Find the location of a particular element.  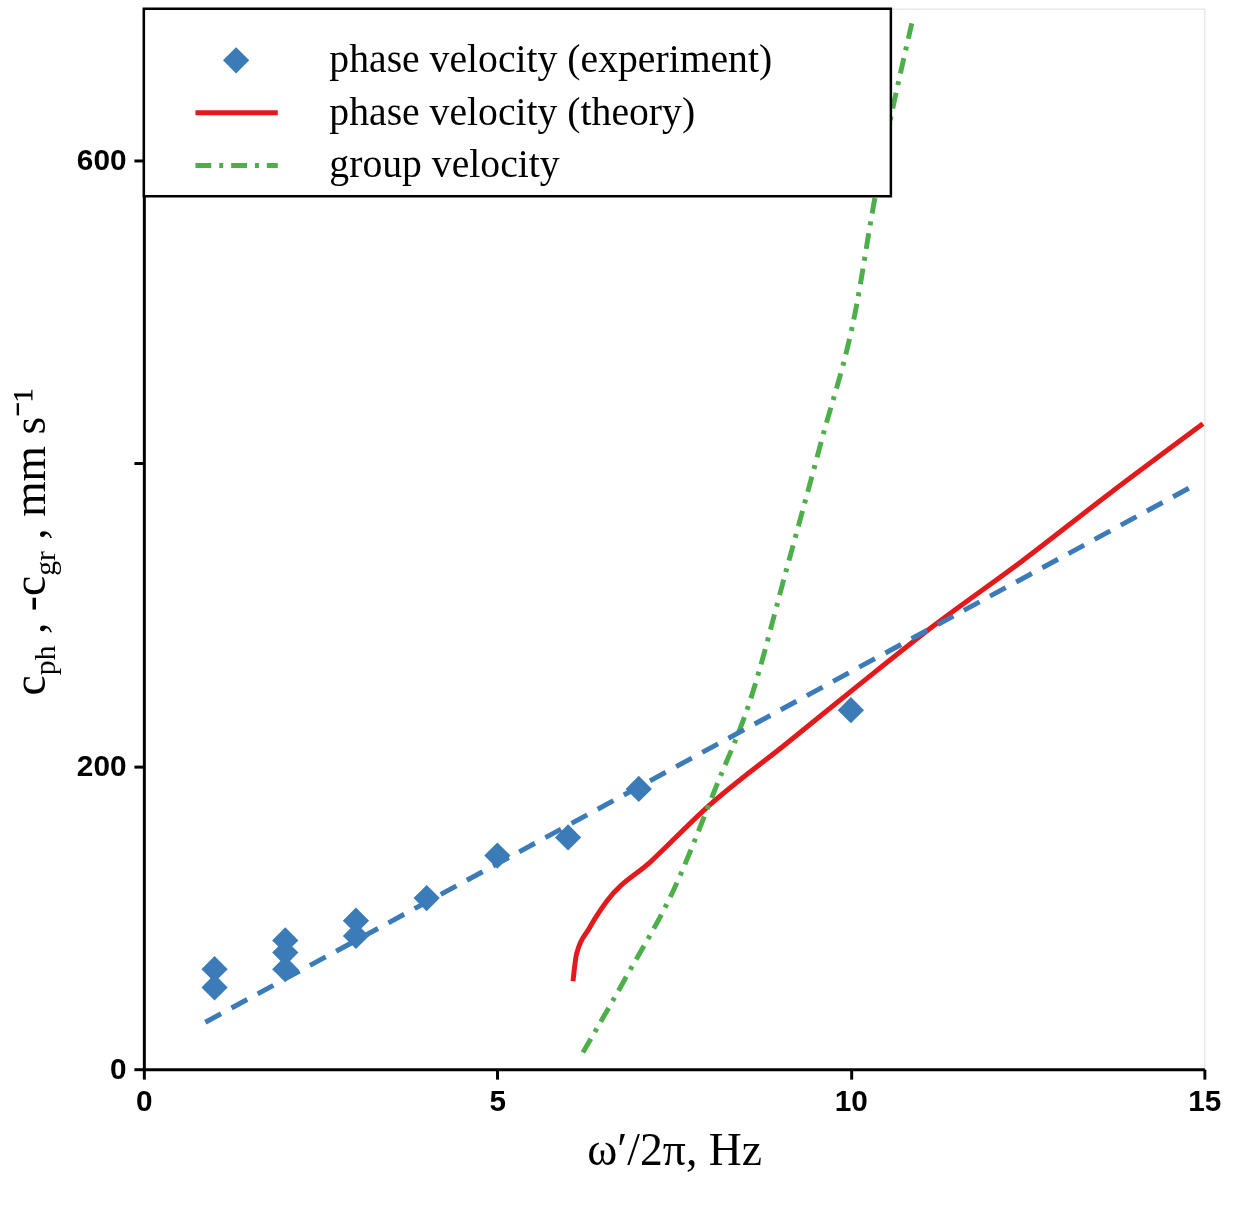

legend-label: phase velocity (experiment) is located at coordinates (551, 59).